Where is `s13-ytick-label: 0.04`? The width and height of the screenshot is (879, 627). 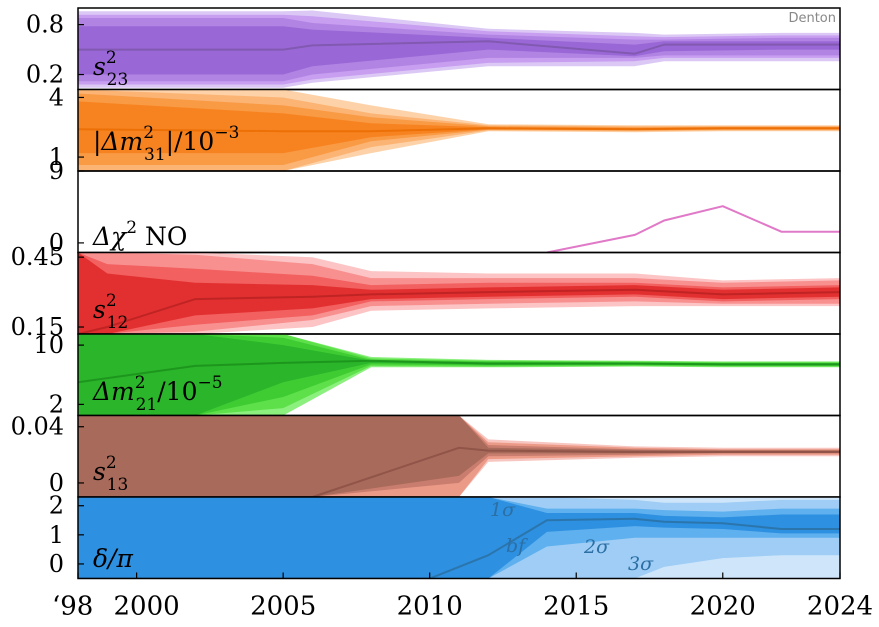
s13-ytick-label: 0.04 is located at coordinates (37, 427).